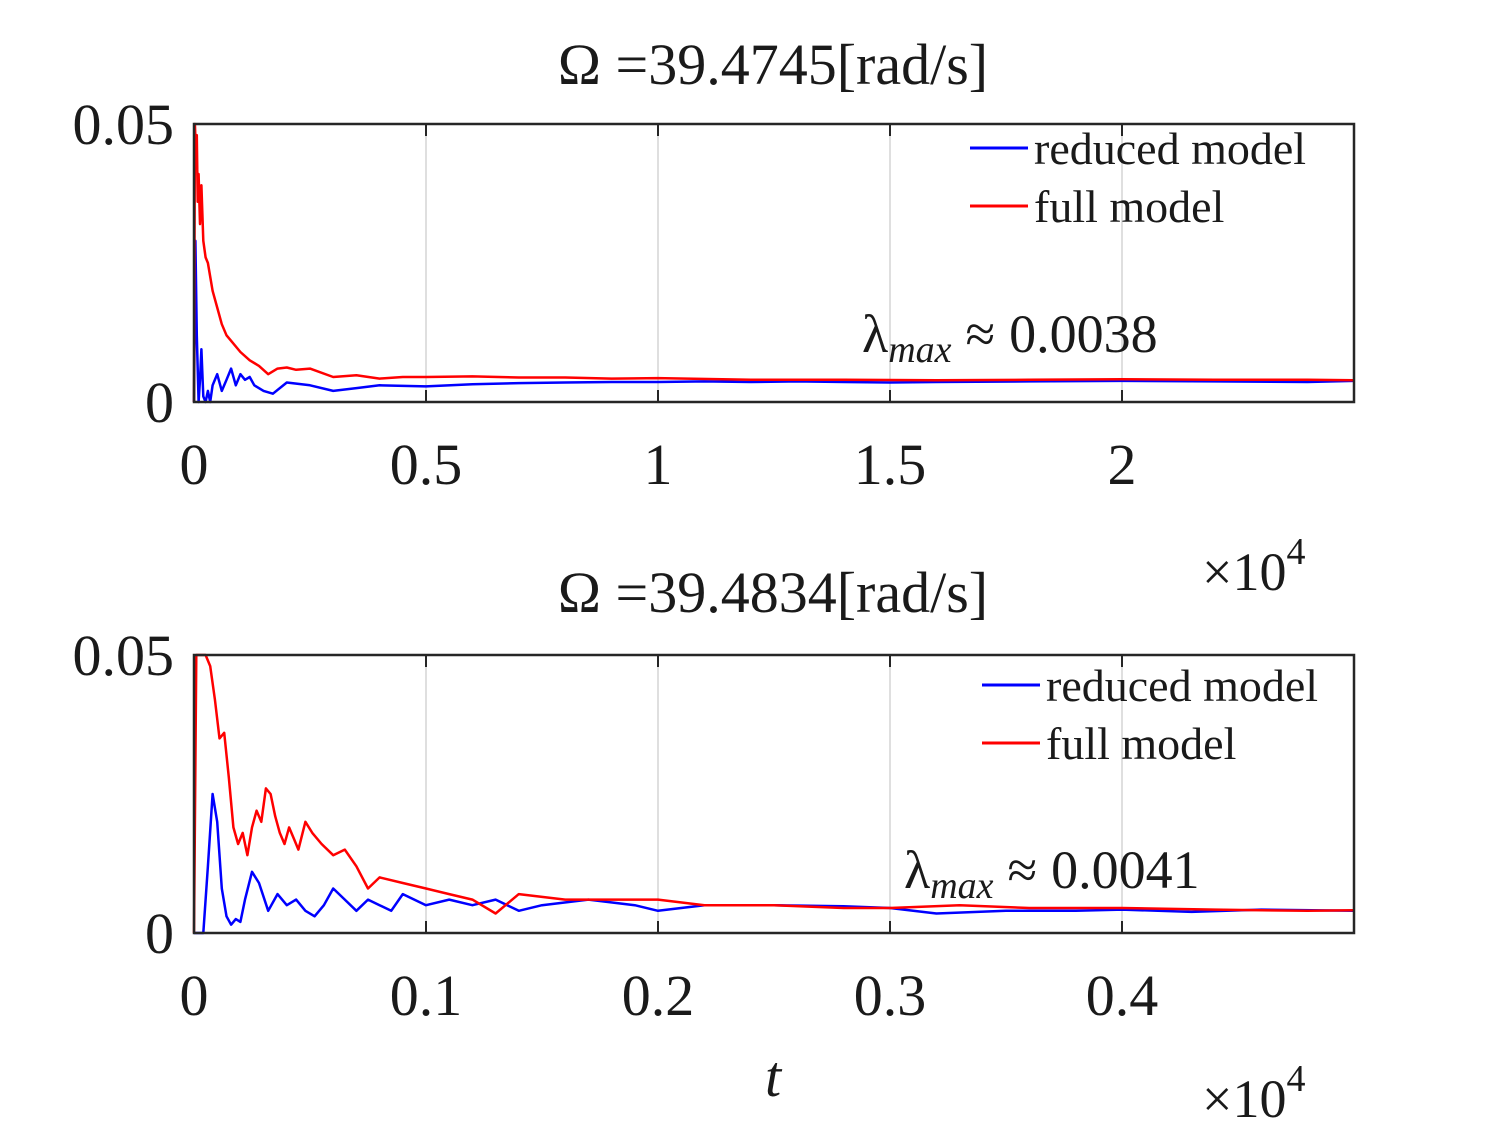 Image resolution: width=1495 pixels, height=1127 pixels. I want to click on top-y-tick-label: 0, so click(159, 402).